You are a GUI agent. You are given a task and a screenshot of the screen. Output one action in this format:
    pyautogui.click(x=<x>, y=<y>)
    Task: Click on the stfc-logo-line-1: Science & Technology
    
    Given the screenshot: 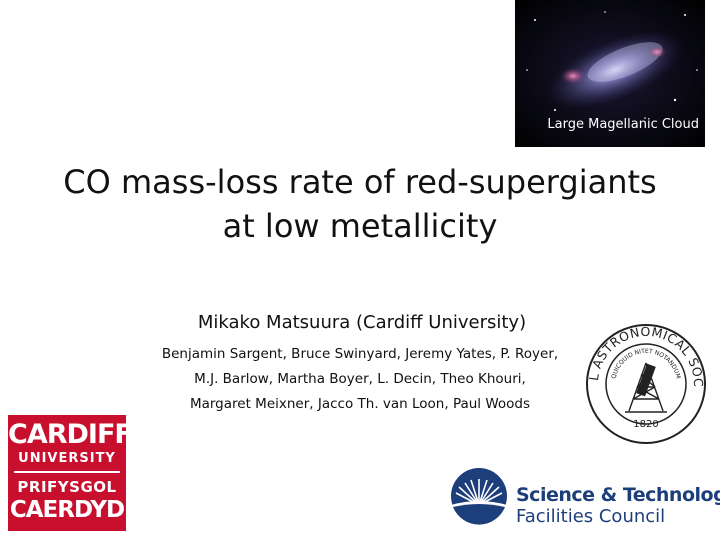 What is the action you would take?
    pyautogui.click(x=618, y=495)
    